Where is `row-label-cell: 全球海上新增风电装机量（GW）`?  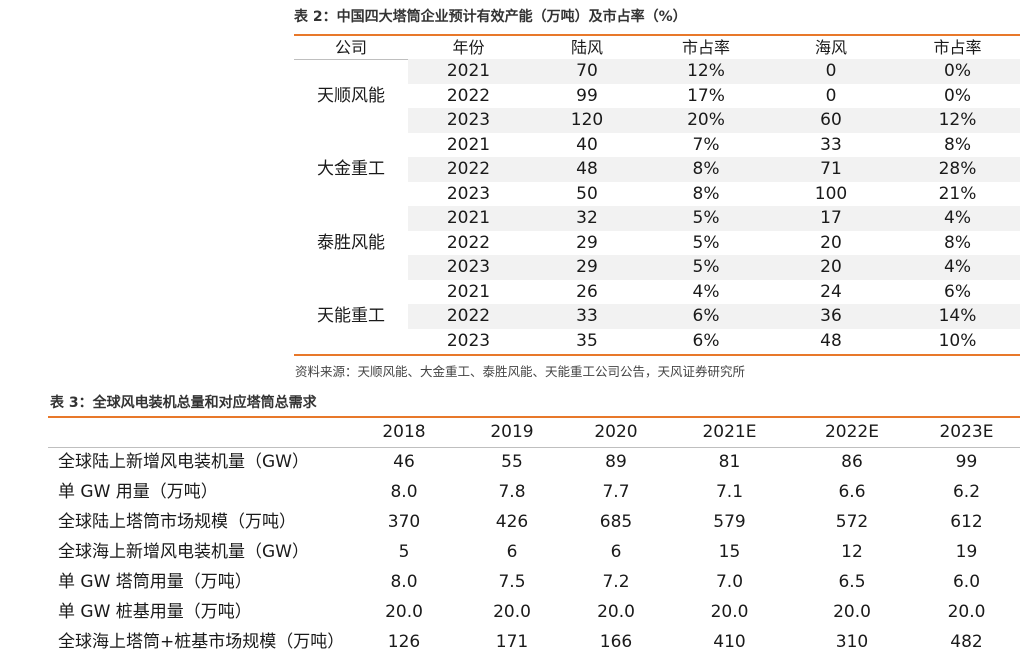 row-label-cell: 全球海上新增风电装机量（GW） is located at coordinates (183, 552).